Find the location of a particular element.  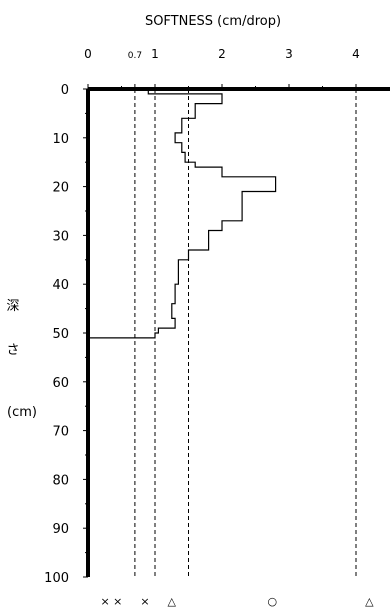

y-tick-label: 70 is located at coordinates (60, 432).